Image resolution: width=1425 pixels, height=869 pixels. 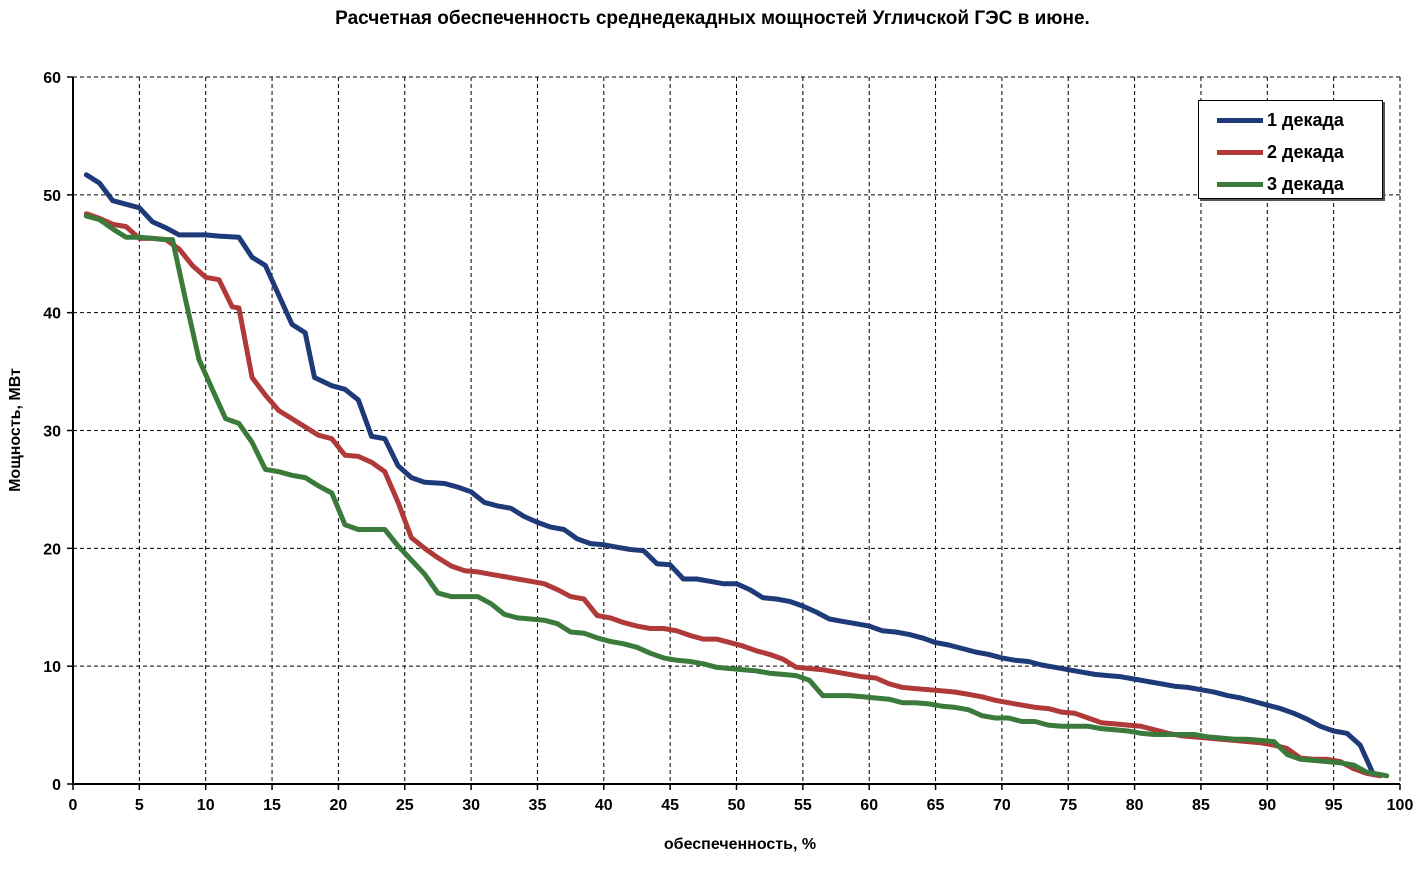 I want to click on legend-item-2: 2 декада, so click(x=1280, y=152).